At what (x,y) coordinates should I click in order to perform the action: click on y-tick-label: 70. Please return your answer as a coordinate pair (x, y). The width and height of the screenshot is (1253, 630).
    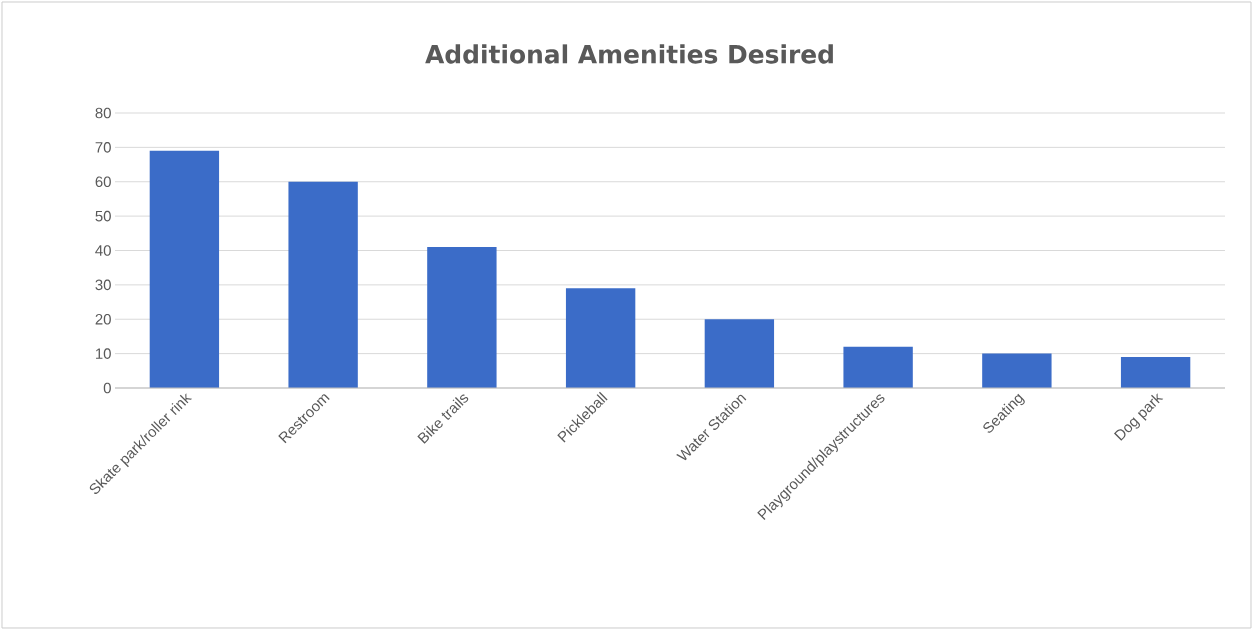
    Looking at the image, I should click on (103, 147).